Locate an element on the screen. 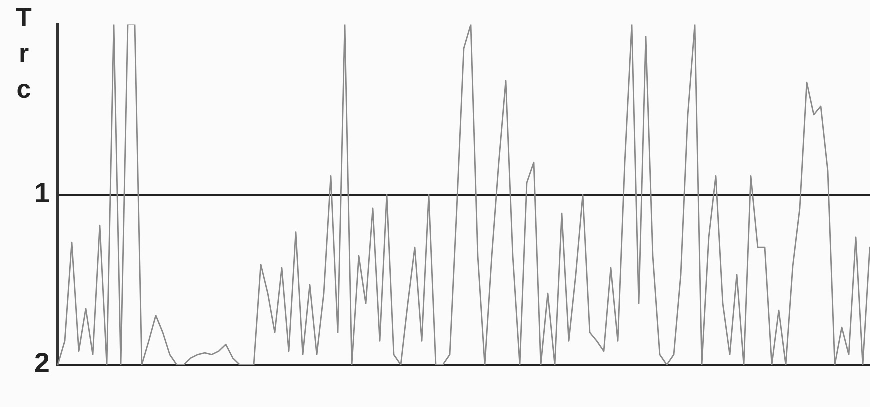 This screenshot has height=407, width=870. y-tick-label: 1 is located at coordinates (42, 193).